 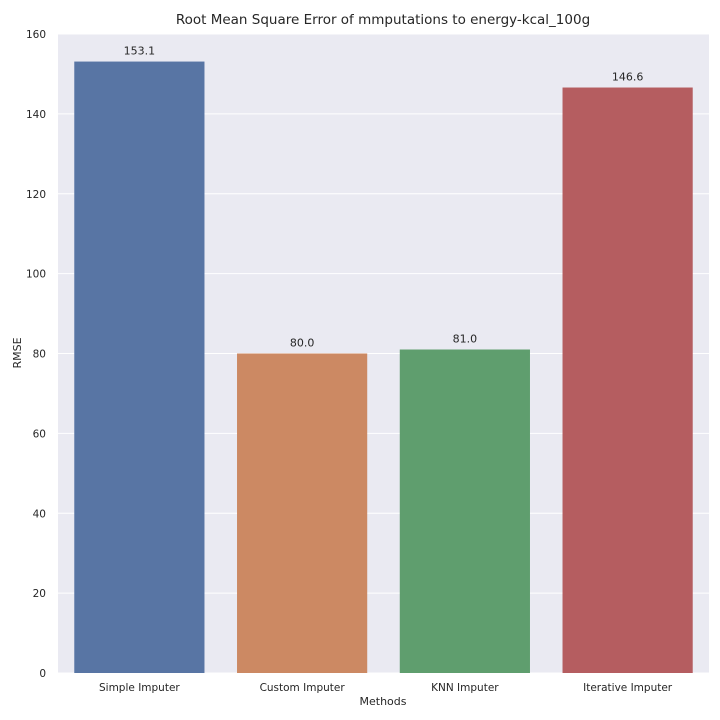 I want to click on y-tick-label: 140, so click(x=36, y=115).